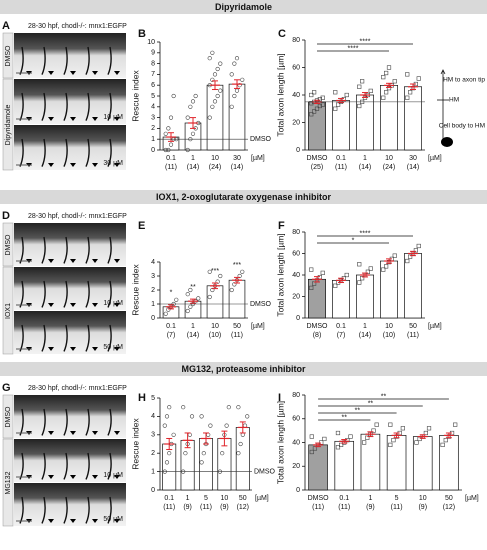 The image size is (487, 550). Describe the element at coordinates (341, 335) in the screenshot. I see `count-label: (7)` at that location.